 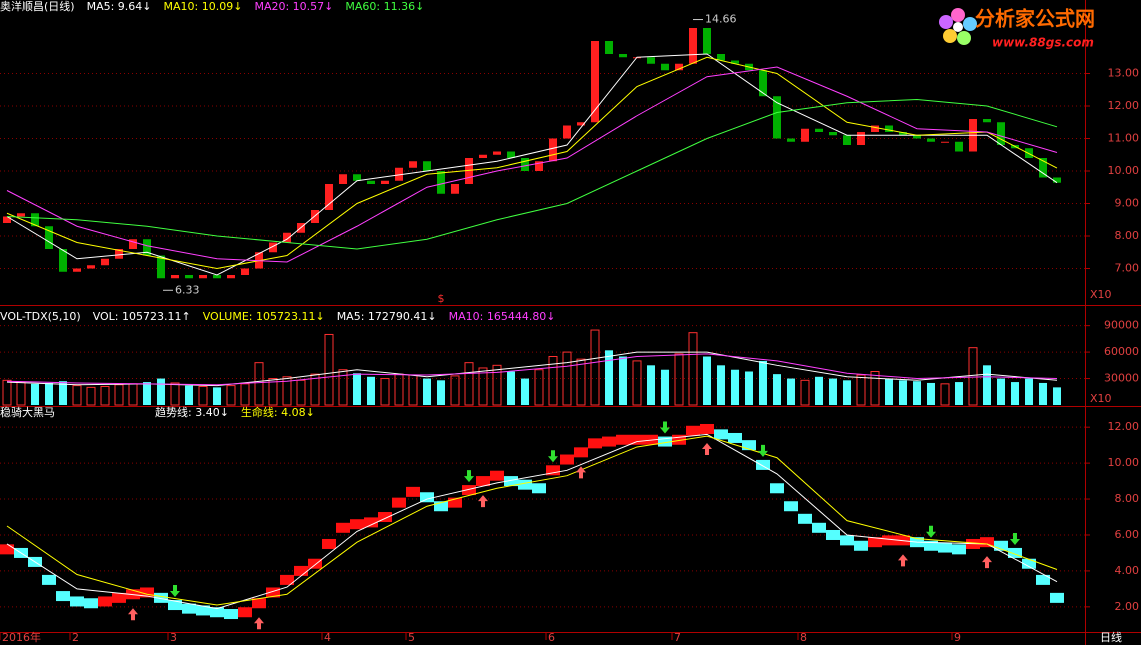 What do you see at coordinates (264, 316) in the screenshot?
I see `legend-entry: VOLUME: 105723.11↓` at bounding box center [264, 316].